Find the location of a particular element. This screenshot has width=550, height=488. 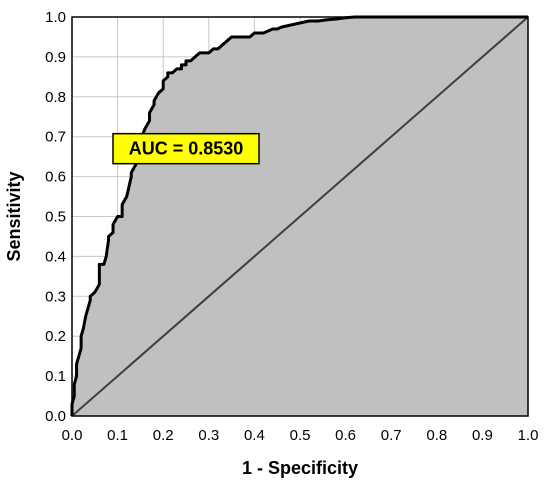

y-tick-label: 0.9 is located at coordinates (55, 57).